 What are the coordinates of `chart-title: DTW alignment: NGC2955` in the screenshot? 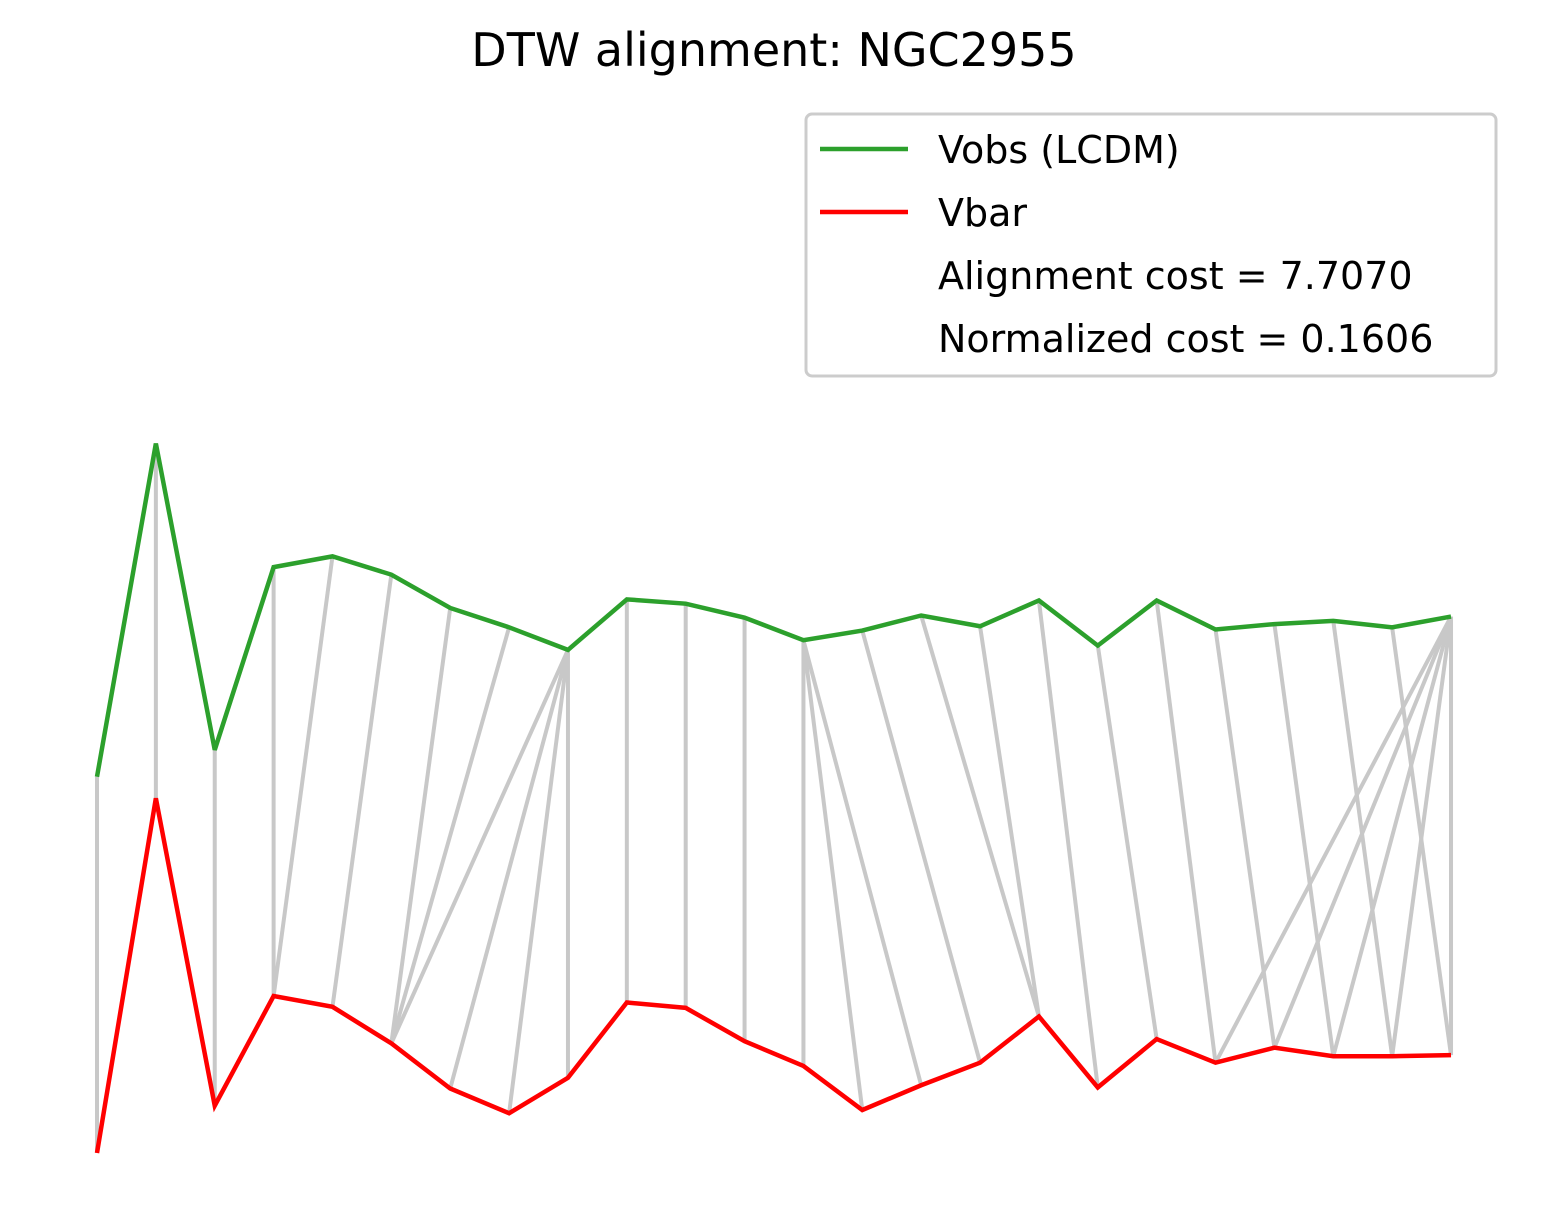 It's located at (773, 50).